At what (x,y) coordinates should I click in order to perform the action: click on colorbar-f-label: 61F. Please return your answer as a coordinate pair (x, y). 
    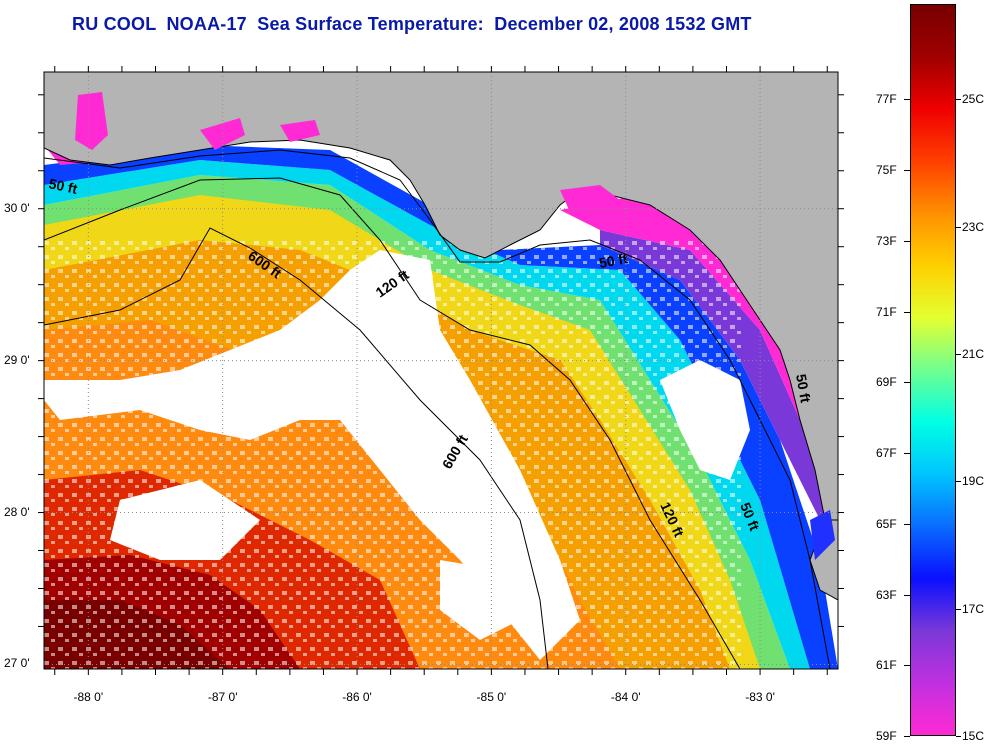
    Looking at the image, I should click on (886, 665).